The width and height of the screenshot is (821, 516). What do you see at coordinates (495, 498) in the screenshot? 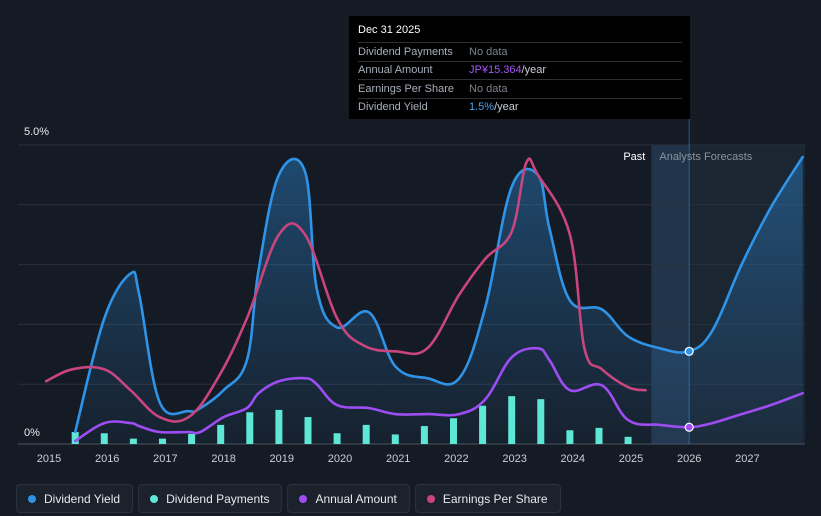
I see `legend-label: Earnings Per Share` at bounding box center [495, 498].